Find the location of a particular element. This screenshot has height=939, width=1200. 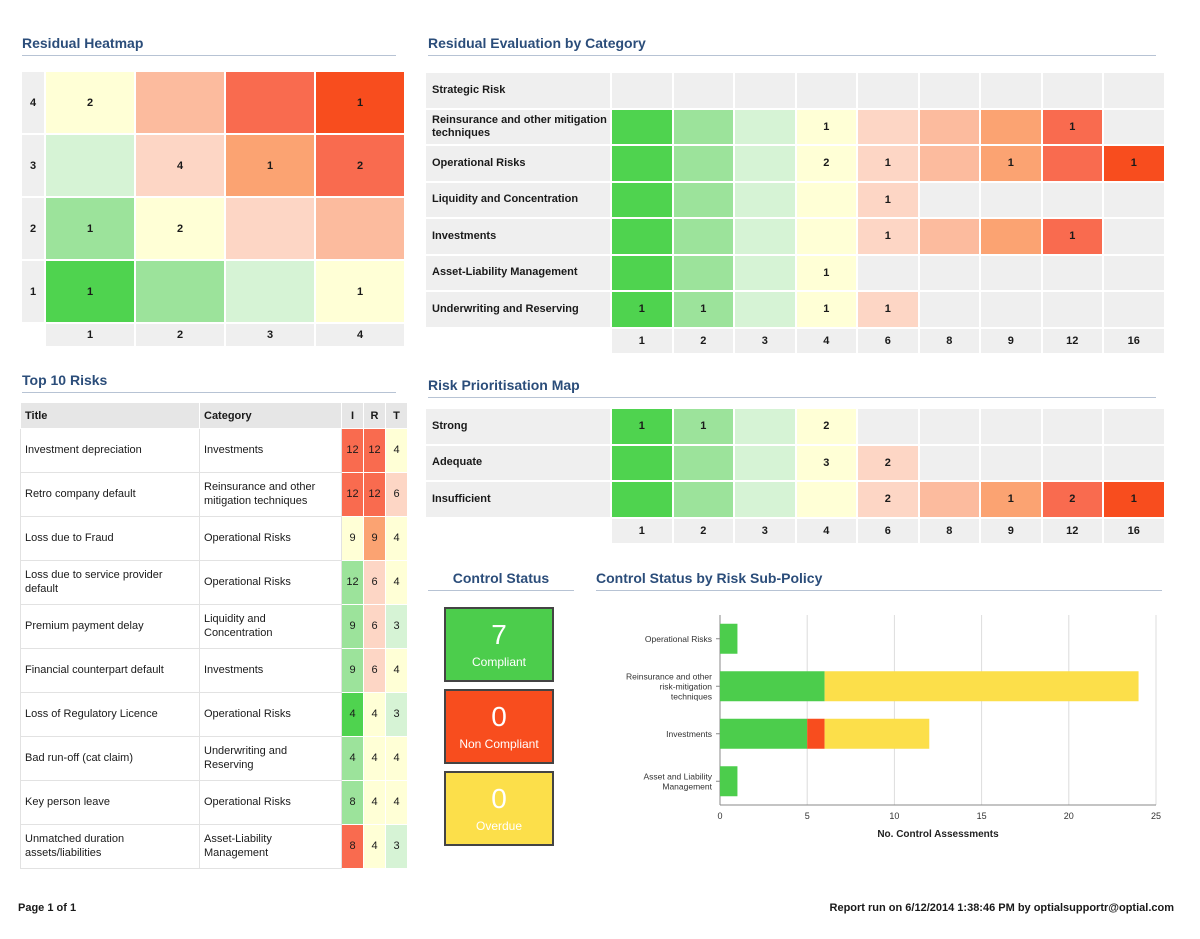

prioritisation-row-label: Insufficient is located at coordinates (518, 499).